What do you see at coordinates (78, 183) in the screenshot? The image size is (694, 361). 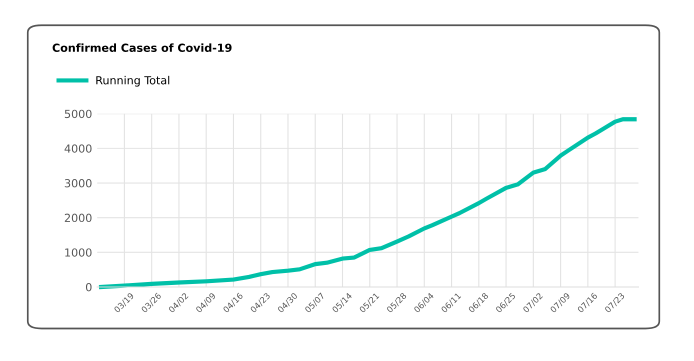 I see `y-tick-label: 3000` at bounding box center [78, 183].